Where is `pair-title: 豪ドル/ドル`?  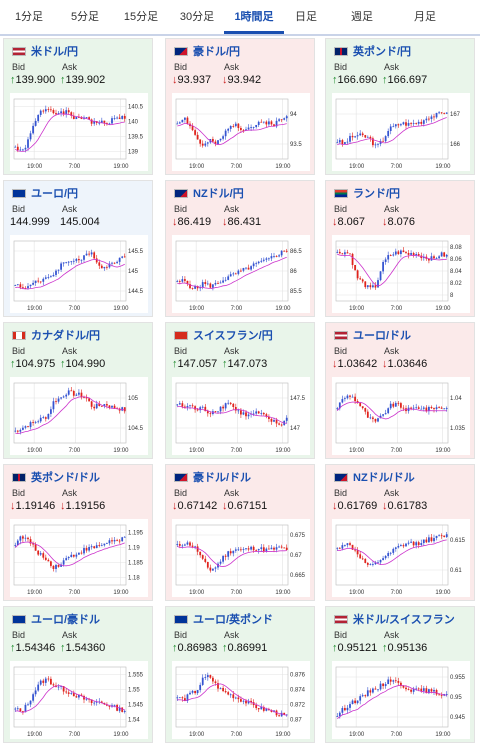 pair-title: 豪ドル/ドル is located at coordinates (212, 477).